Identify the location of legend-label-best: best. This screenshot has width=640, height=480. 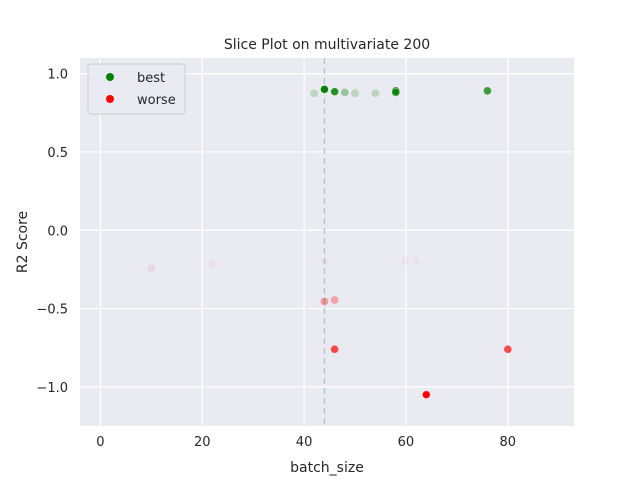
(151, 78).